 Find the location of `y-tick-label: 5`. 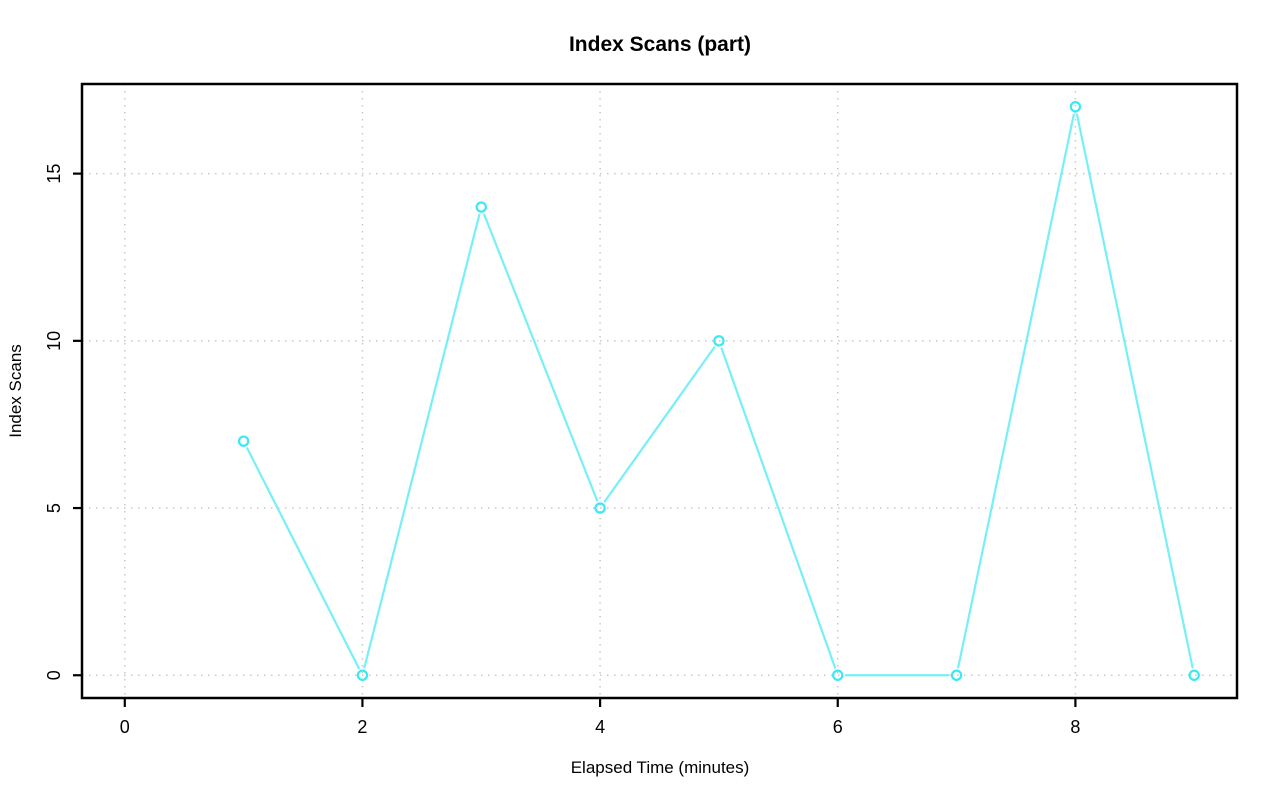

y-tick-label: 5 is located at coordinates (54, 508).